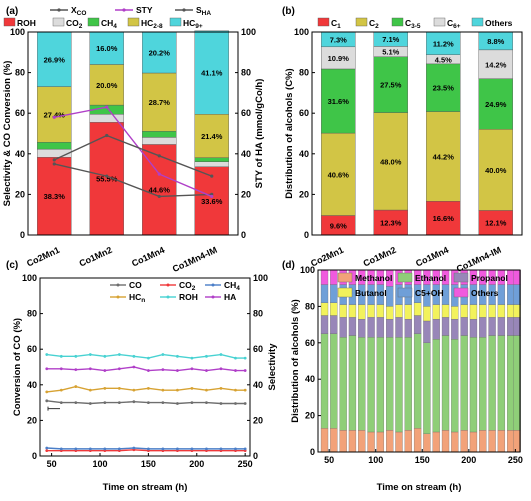 This screenshot has height=501, width=531. What do you see at coordinates (496, 64) in the screenshot?
I see `bar-label: 14.2%` at bounding box center [496, 64].